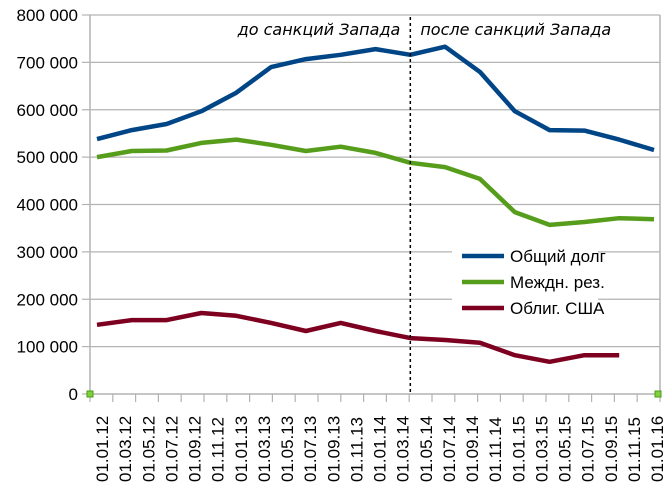 This screenshot has height=488, width=671. I want to click on x-tick-label: 01.09.13, so click(333, 449).